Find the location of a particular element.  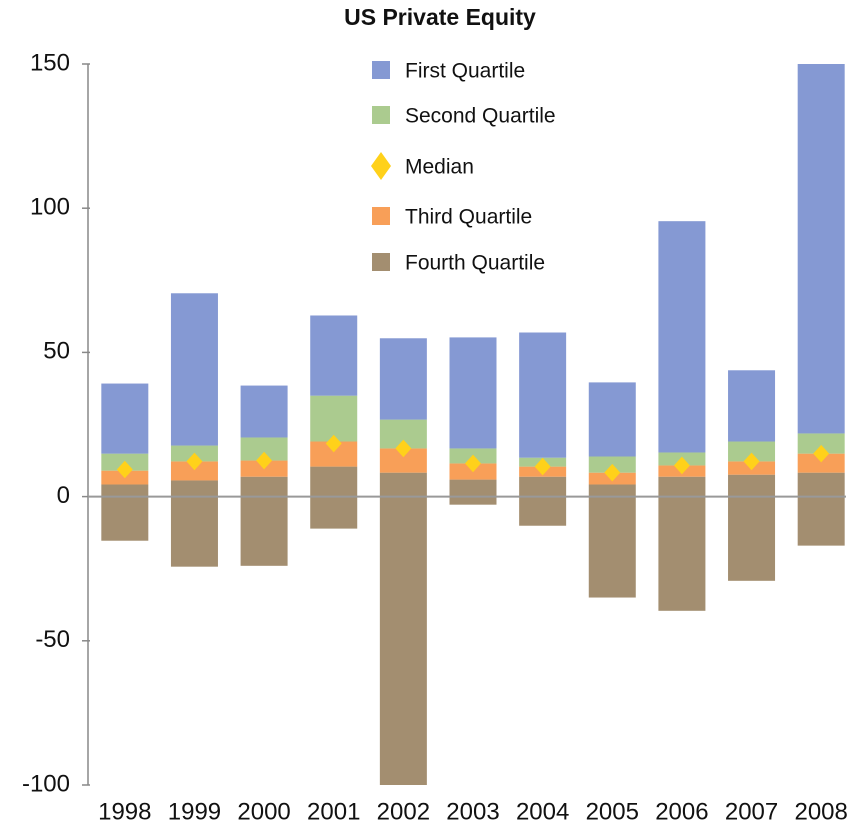

y-tick-label: 0 is located at coordinates (63, 495).